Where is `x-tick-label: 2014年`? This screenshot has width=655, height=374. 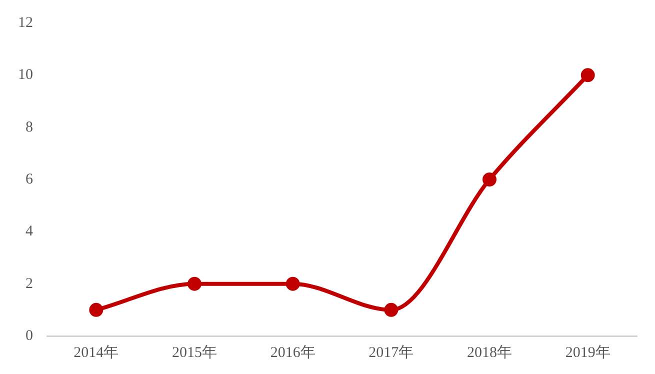 x-tick-label: 2014年 is located at coordinates (96, 352).